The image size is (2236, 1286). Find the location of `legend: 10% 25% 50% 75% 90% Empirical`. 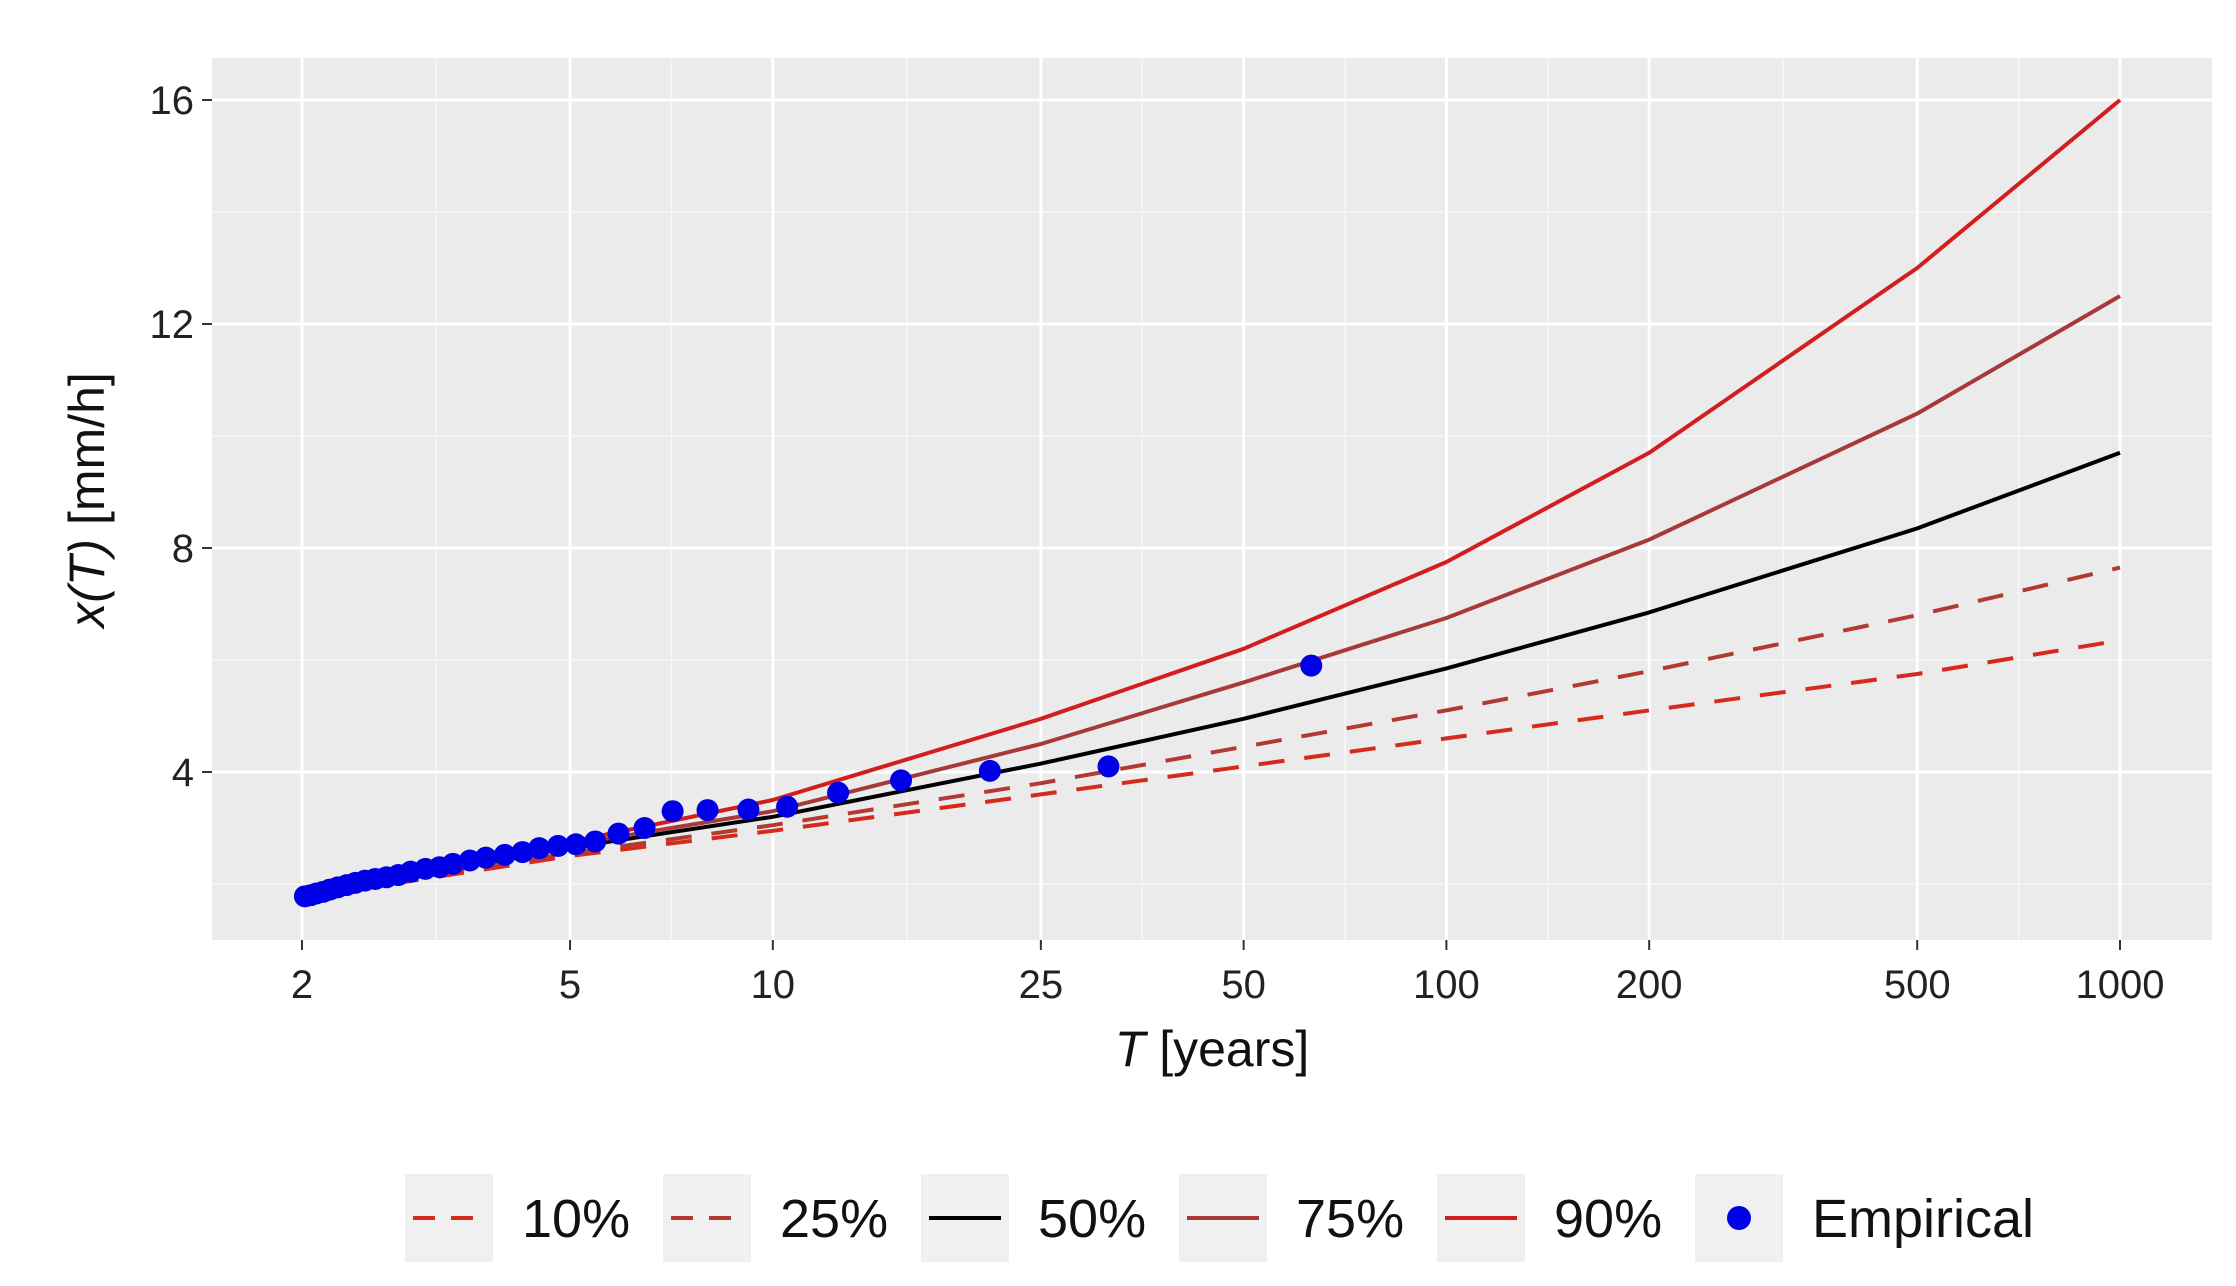

legend: 10% 25% 50% 75% 90% Empirical is located at coordinates (1219, 1218).